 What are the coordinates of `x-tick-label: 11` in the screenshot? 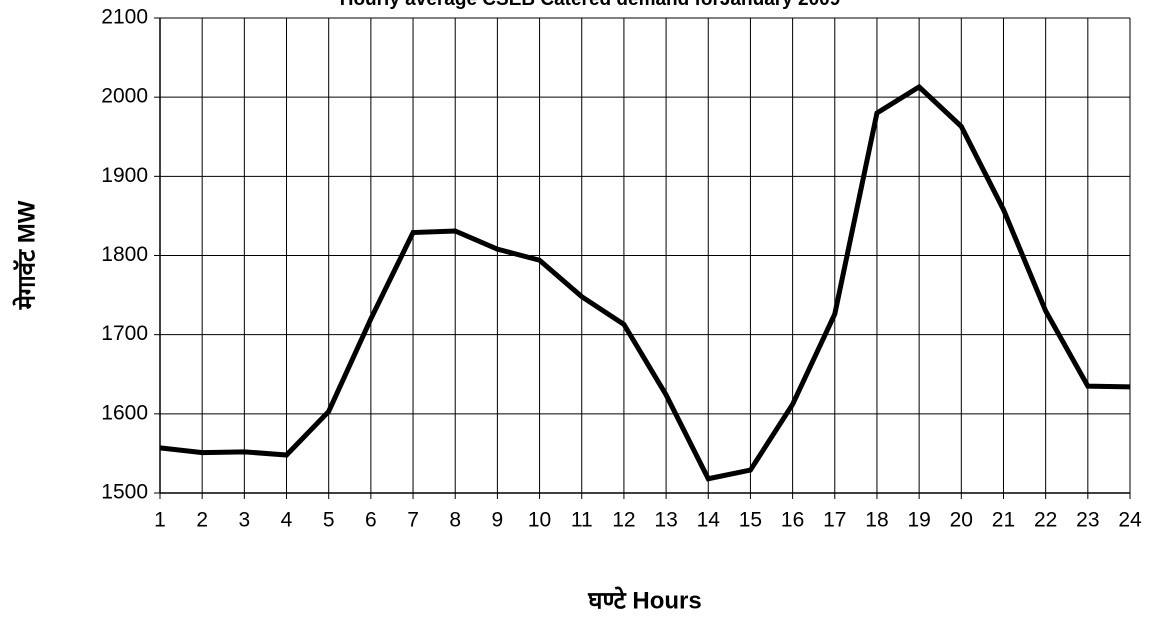 It's located at (582, 520).